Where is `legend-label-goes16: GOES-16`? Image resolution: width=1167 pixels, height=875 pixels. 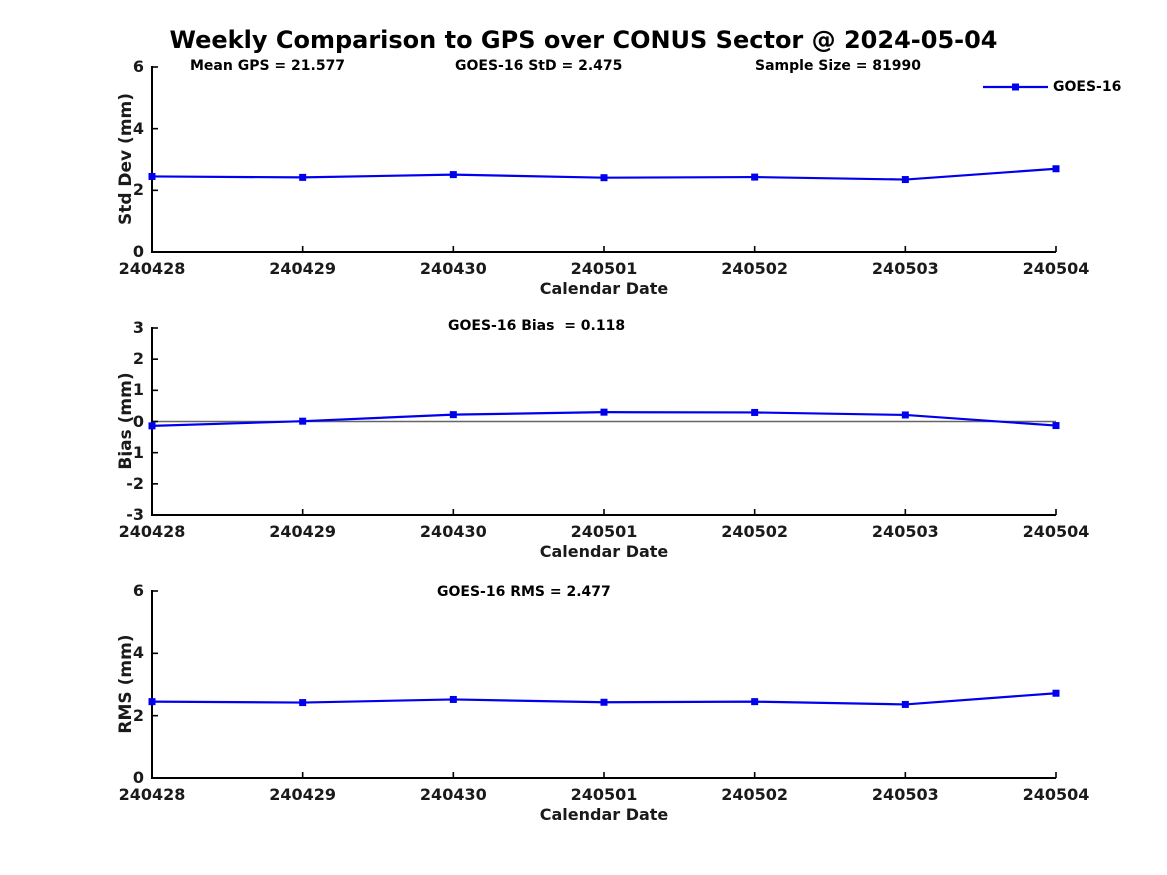 legend-label-goes16: GOES-16 is located at coordinates (1087, 87).